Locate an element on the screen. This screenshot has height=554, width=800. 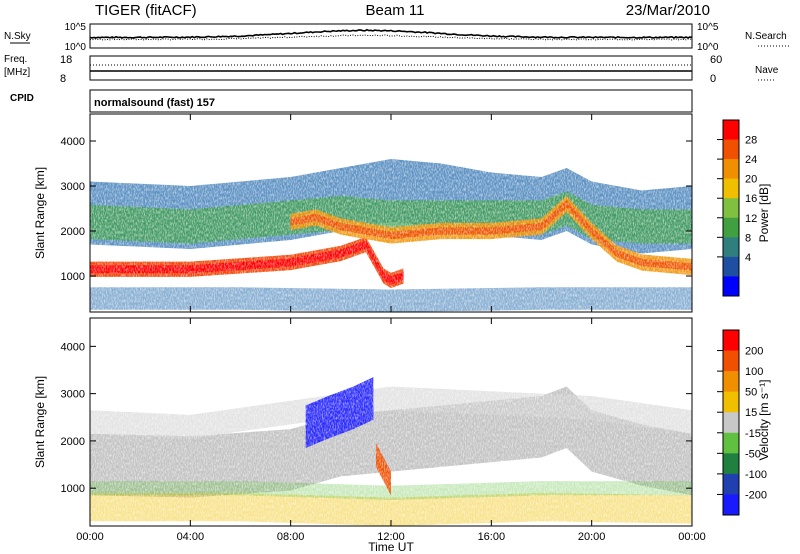
nave-tick-top: 60 is located at coordinates (716, 60).